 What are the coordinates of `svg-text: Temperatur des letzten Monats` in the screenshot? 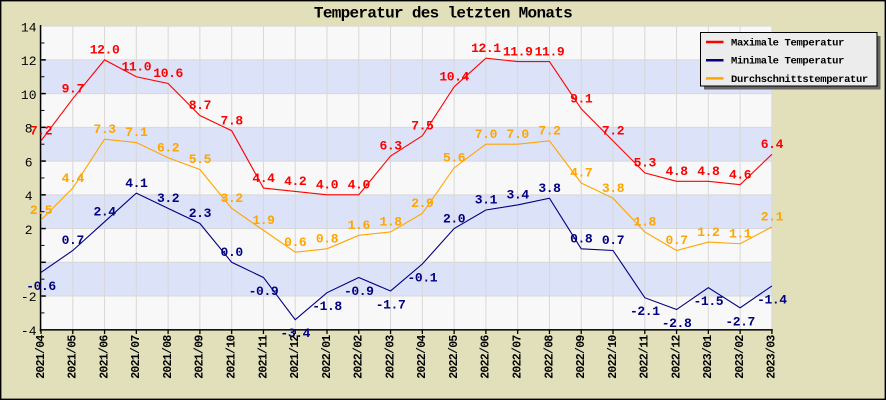 It's located at (443, 14).